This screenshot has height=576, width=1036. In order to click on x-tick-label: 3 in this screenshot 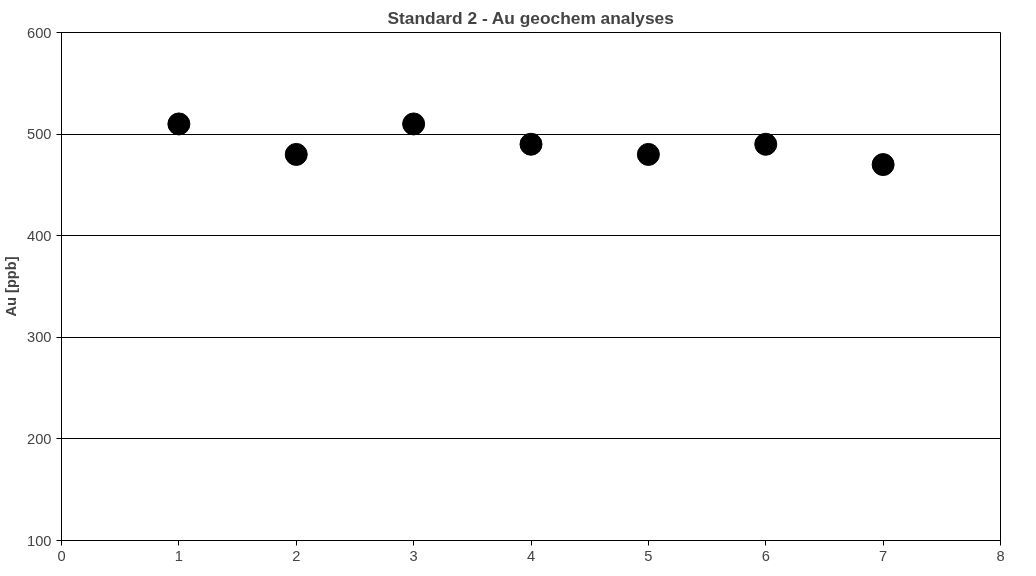, I will do `click(413, 555)`.